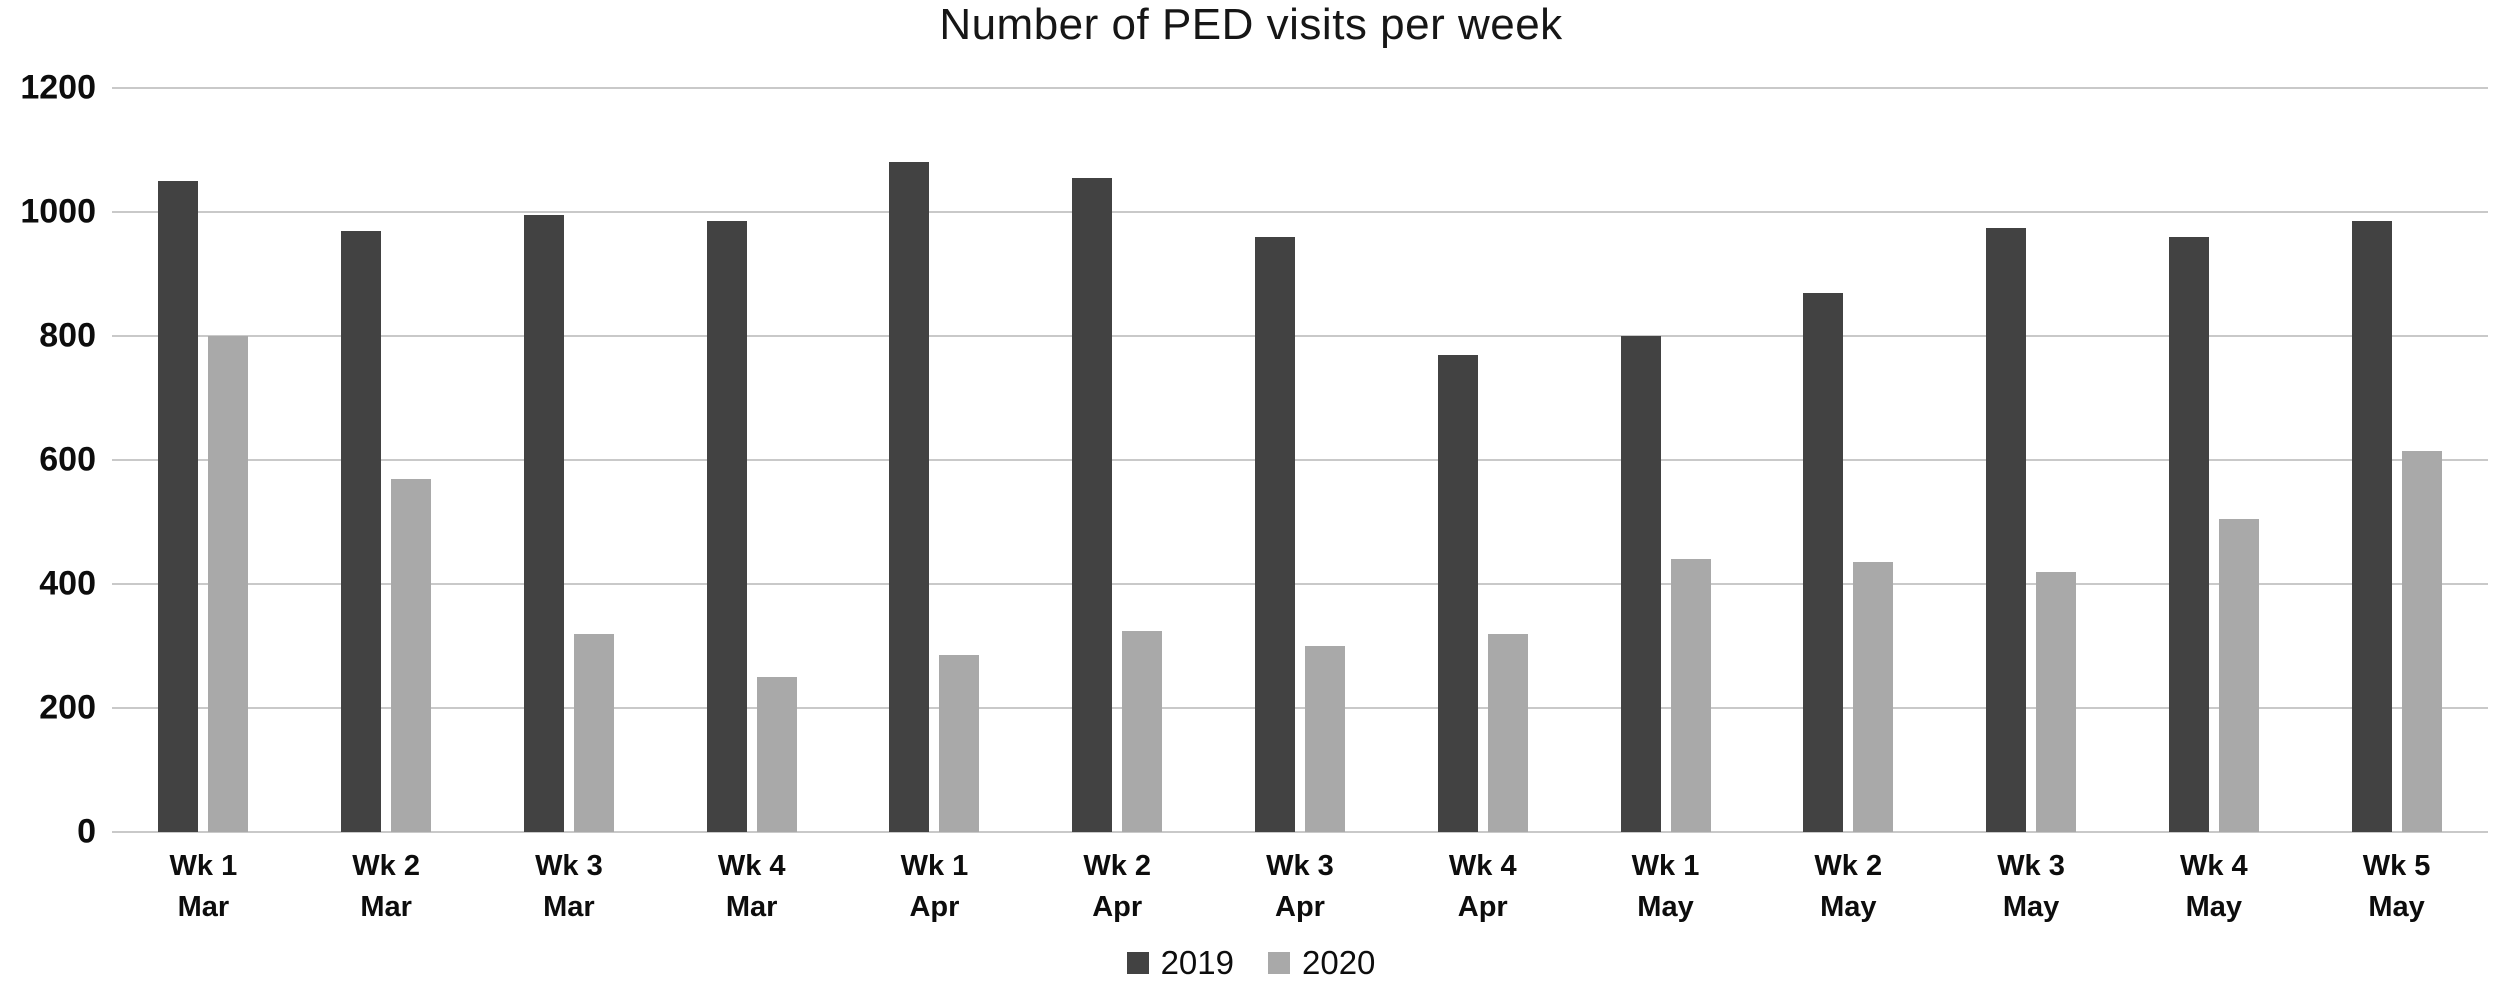  What do you see at coordinates (1251, 24) in the screenshot?
I see `chart-title: Number of PED visits per week` at bounding box center [1251, 24].